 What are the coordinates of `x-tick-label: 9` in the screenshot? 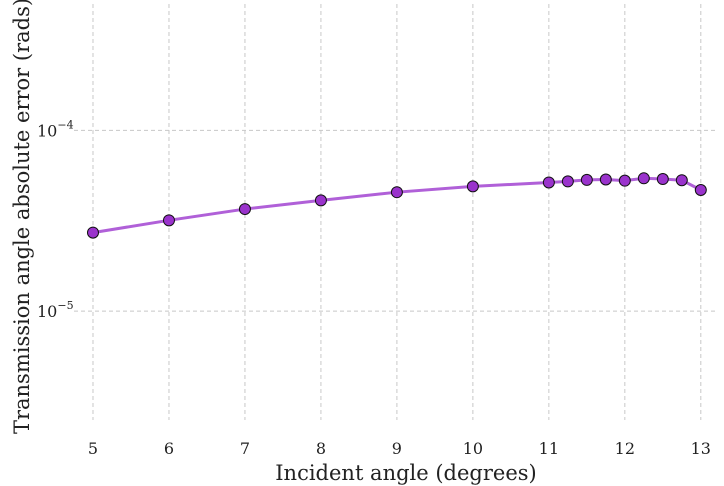 It's located at (397, 448).